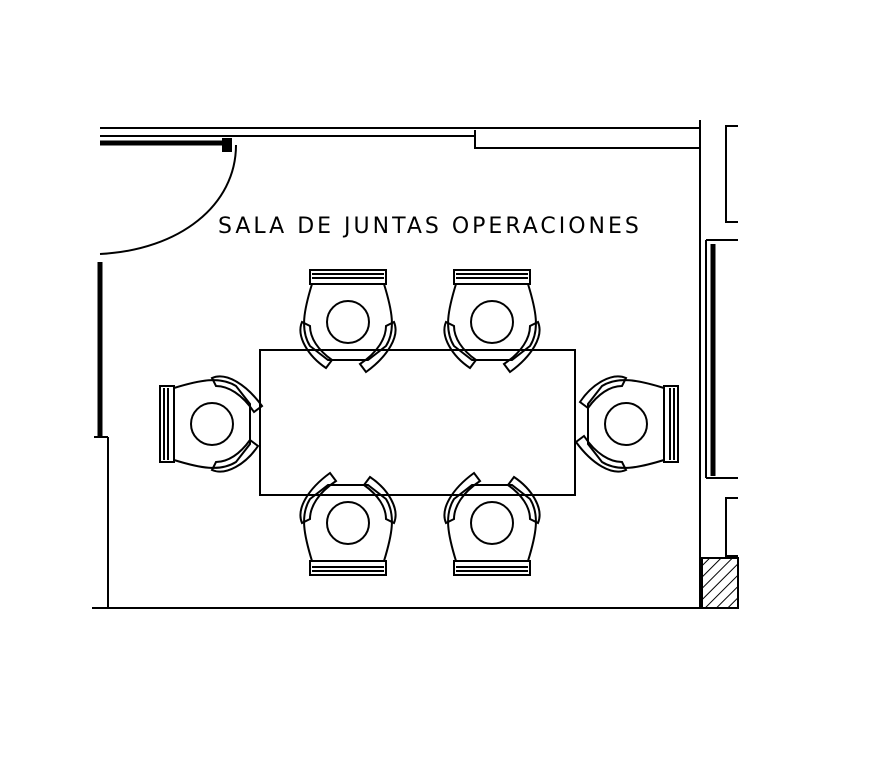  Describe the element at coordinates (492, 321) in the screenshot. I see `chair-top-right` at that location.